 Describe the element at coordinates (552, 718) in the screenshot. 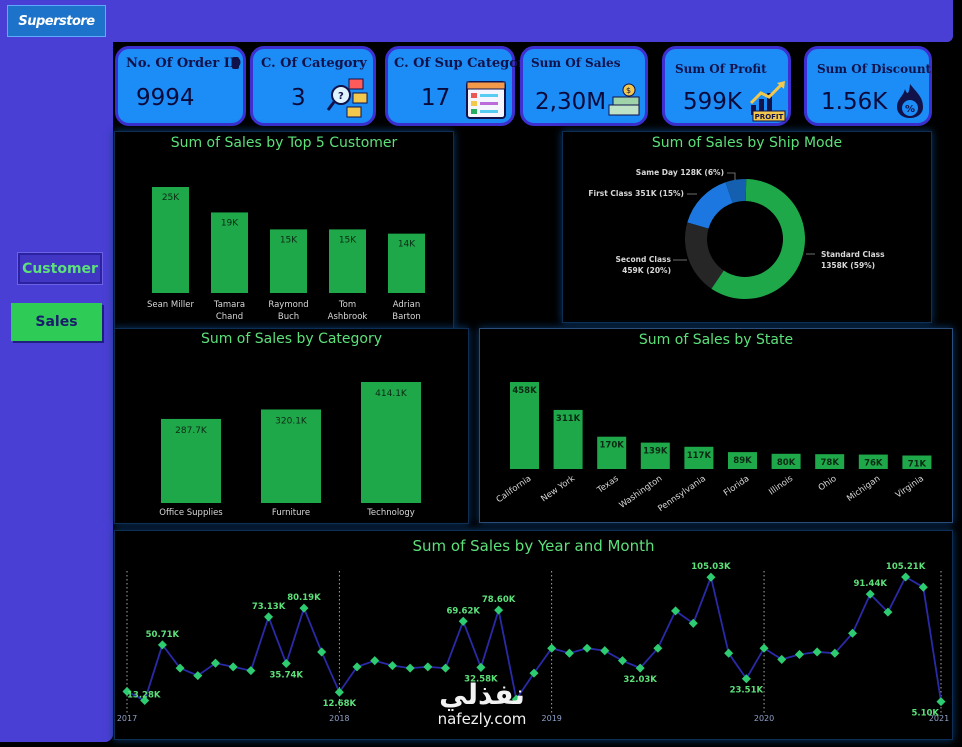

I see `year-label: 2019` at that location.